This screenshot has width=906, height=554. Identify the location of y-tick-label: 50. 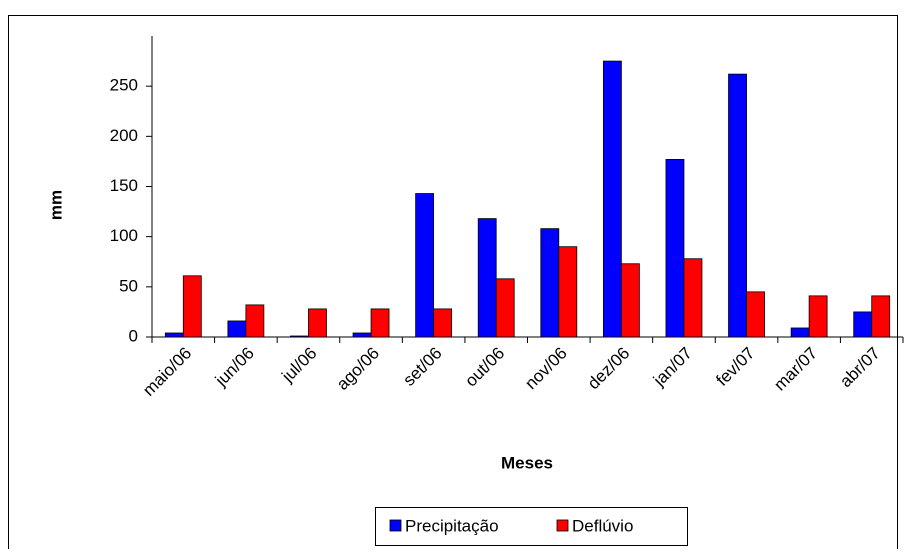
(128, 285).